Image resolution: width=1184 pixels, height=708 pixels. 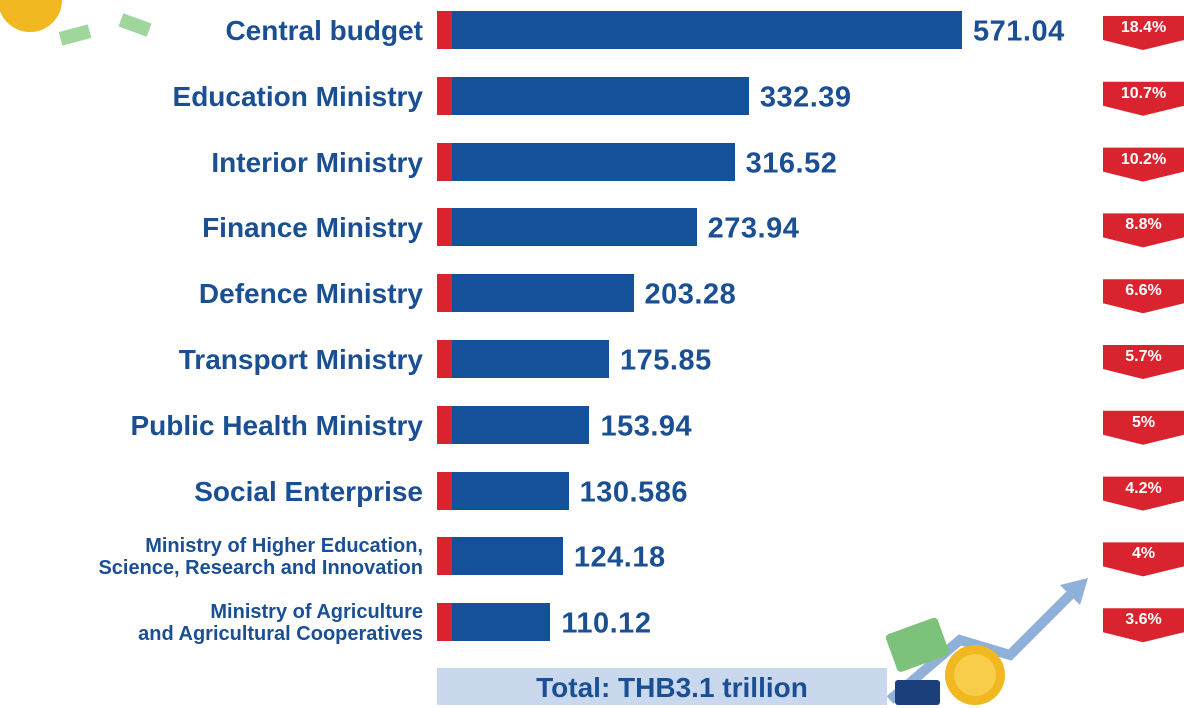 I want to click on percentage-label: 18.4%, so click(x=1143, y=27).